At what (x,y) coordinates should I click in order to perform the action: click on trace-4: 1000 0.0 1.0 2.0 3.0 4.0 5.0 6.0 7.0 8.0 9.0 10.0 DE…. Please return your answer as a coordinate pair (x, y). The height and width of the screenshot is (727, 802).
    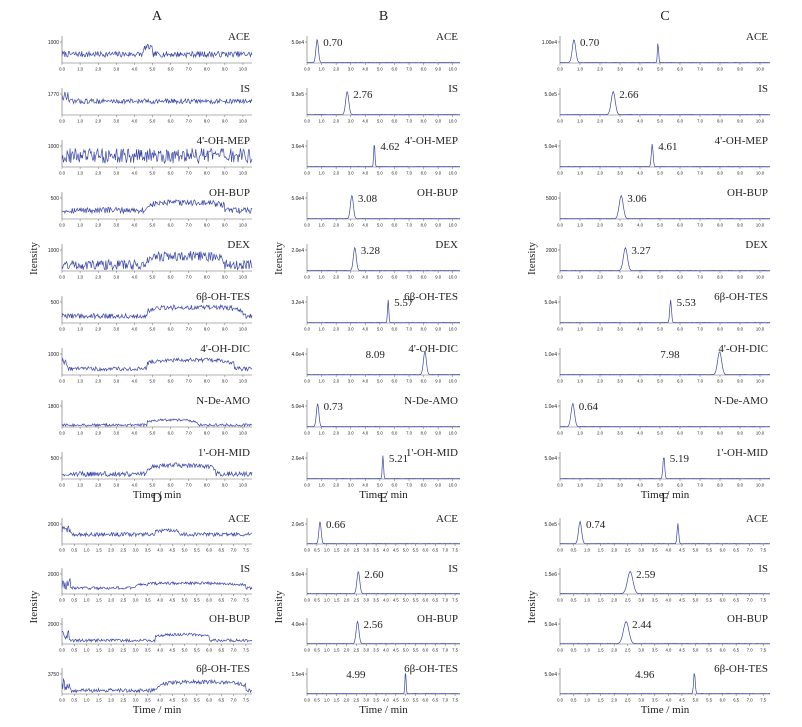
    Looking at the image, I should click on (150, 259).